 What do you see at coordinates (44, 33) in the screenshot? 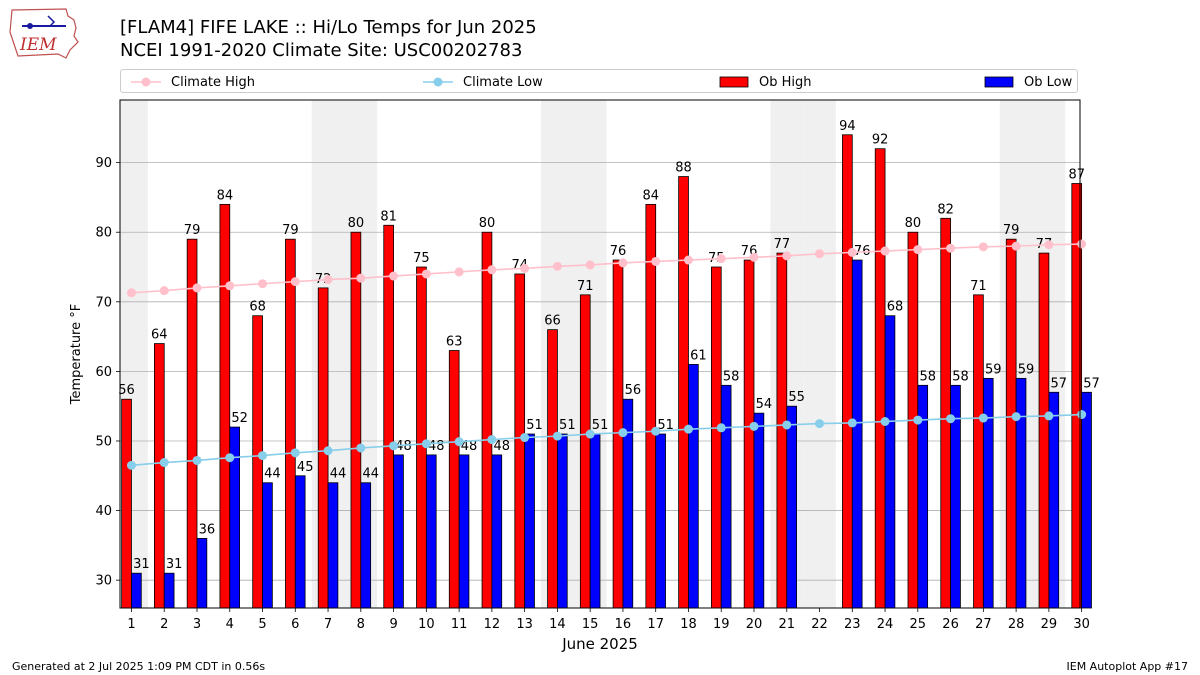
I see `iem-logo: IEM` at bounding box center [44, 33].